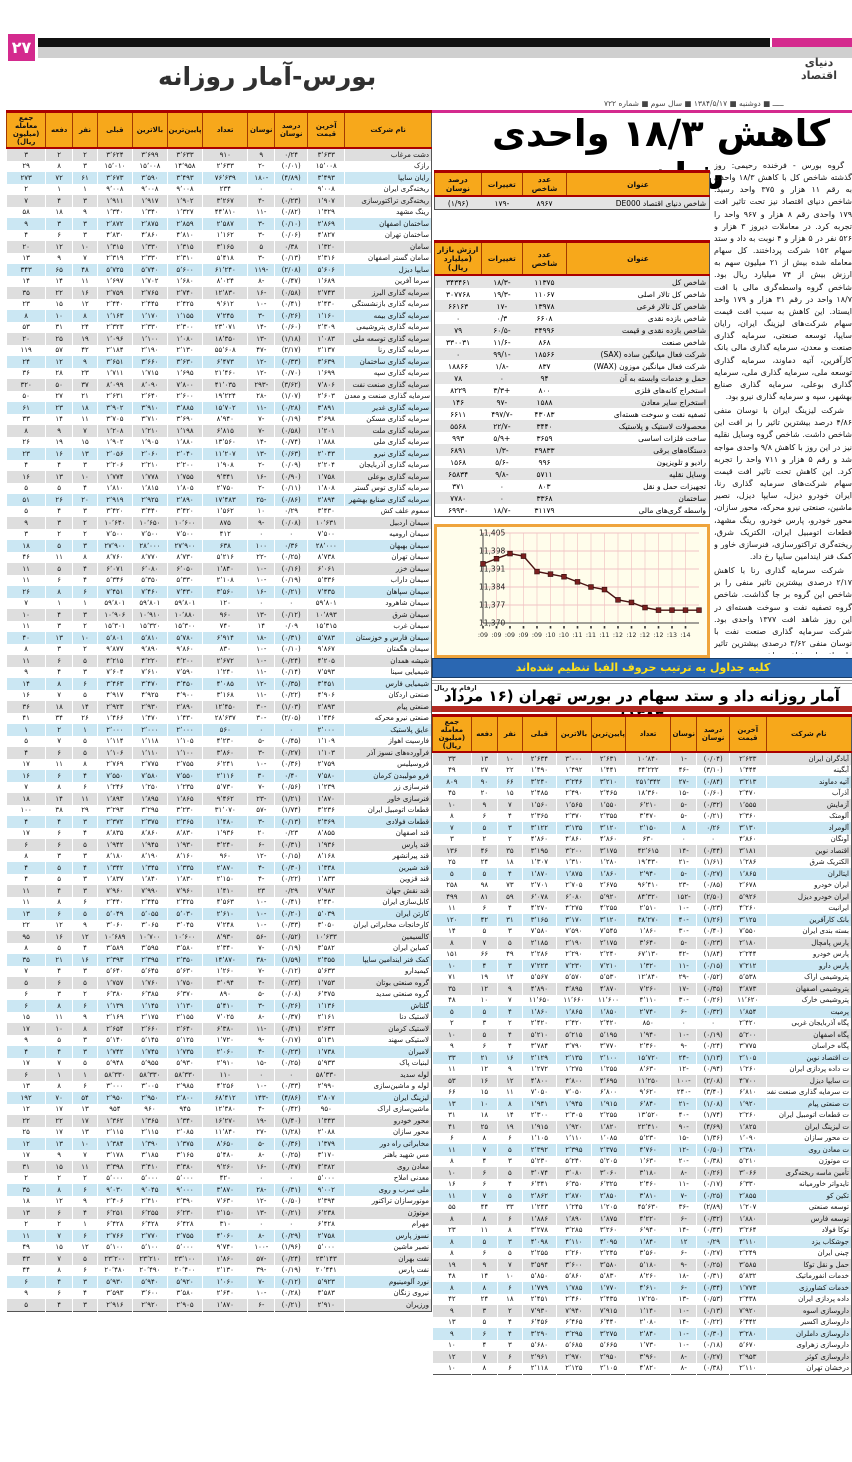 The width and height of the screenshot is (852, 1462). I want to click on cell: ۶, so click(25, 1006).